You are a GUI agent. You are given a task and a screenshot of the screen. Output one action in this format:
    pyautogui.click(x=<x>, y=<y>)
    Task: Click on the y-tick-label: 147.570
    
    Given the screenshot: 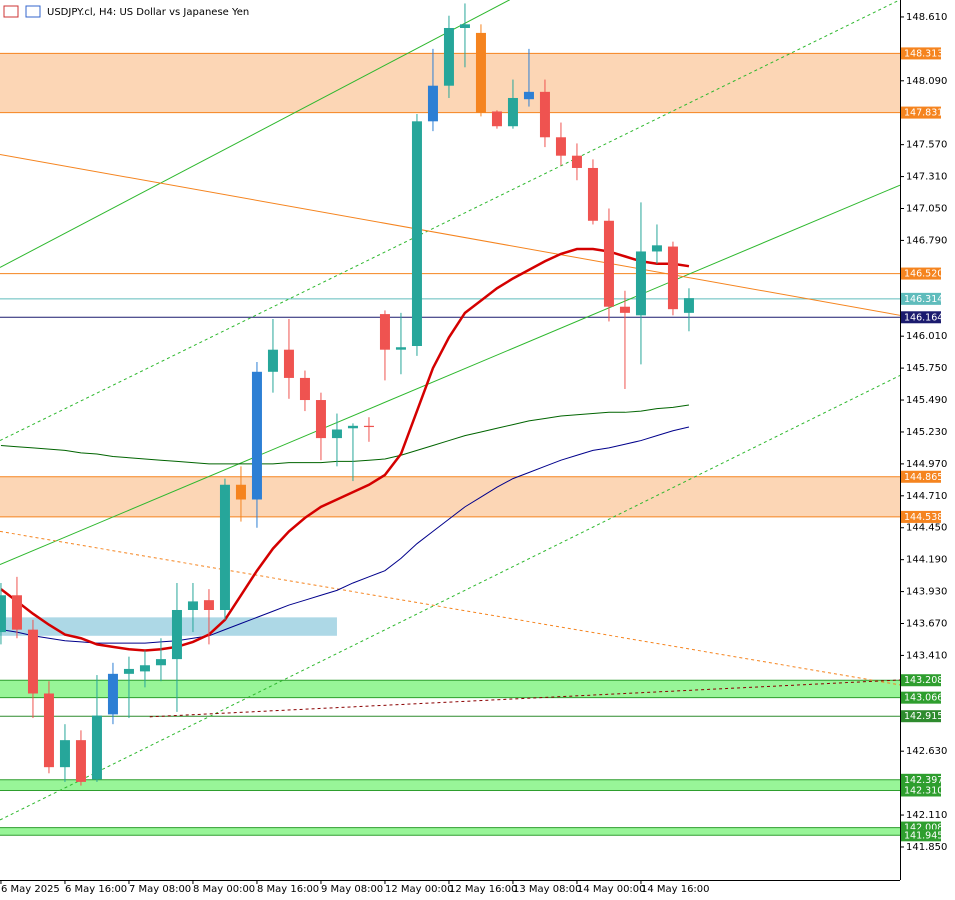 What is the action you would take?
    pyautogui.click(x=926, y=145)
    